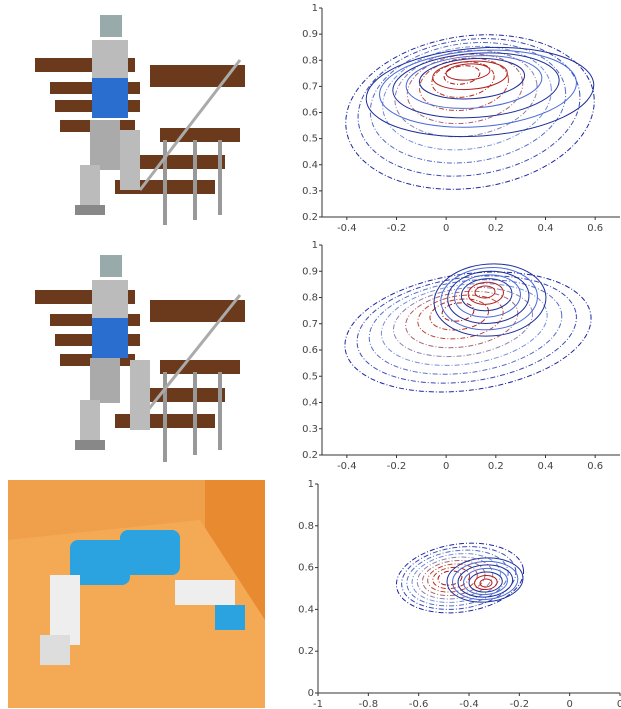  What do you see at coordinates (311, 693) in the screenshot?
I see `y-tick-label: 0` at bounding box center [311, 693].